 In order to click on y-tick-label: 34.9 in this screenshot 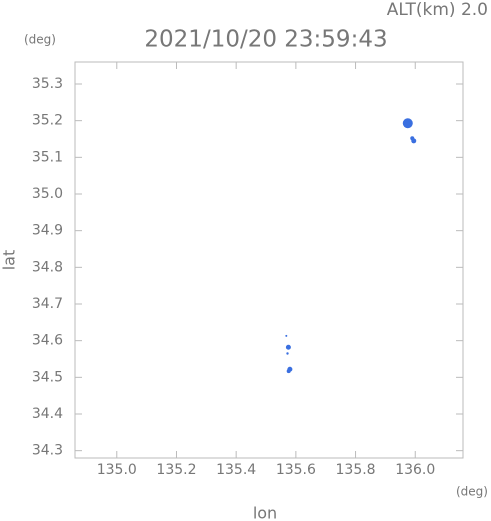, I will do `click(47, 231)`.